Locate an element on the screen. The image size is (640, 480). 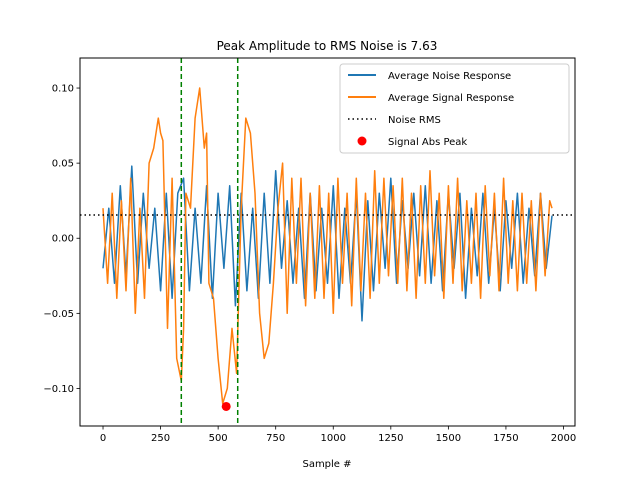
legend-entry: Noise RMS is located at coordinates (394, 120).